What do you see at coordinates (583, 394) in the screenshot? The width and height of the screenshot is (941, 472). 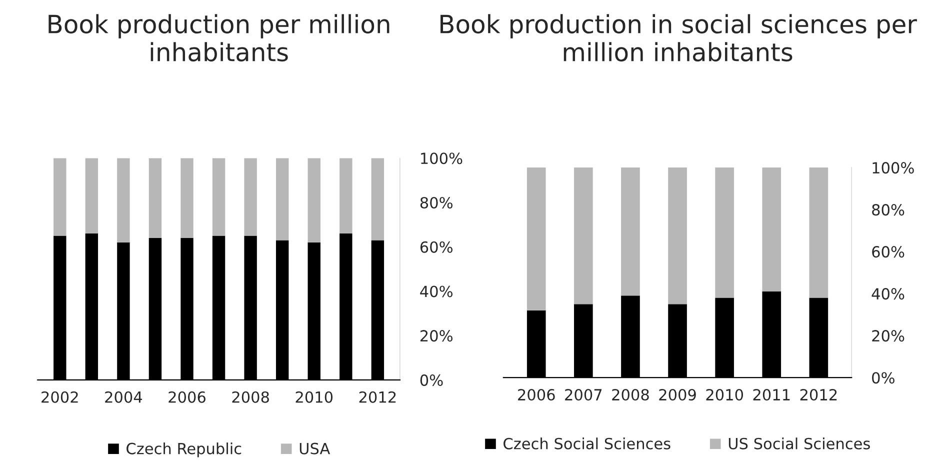 I see `x-tick-label: 2007` at bounding box center [583, 394].